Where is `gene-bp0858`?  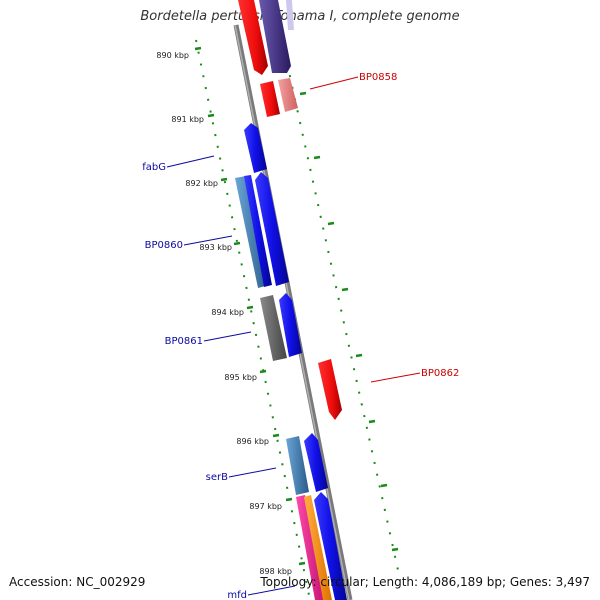
gene-bp0858 is located at coordinates (288, 95).